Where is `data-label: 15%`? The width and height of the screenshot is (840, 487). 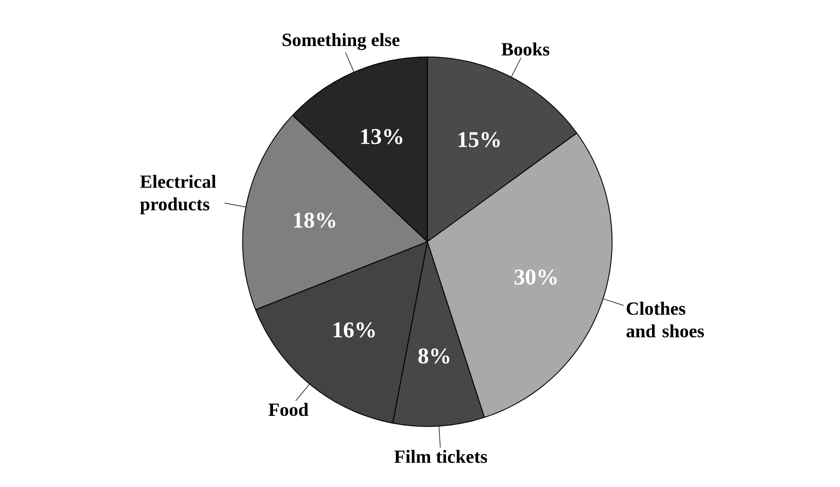
data-label: 15% is located at coordinates (479, 140).